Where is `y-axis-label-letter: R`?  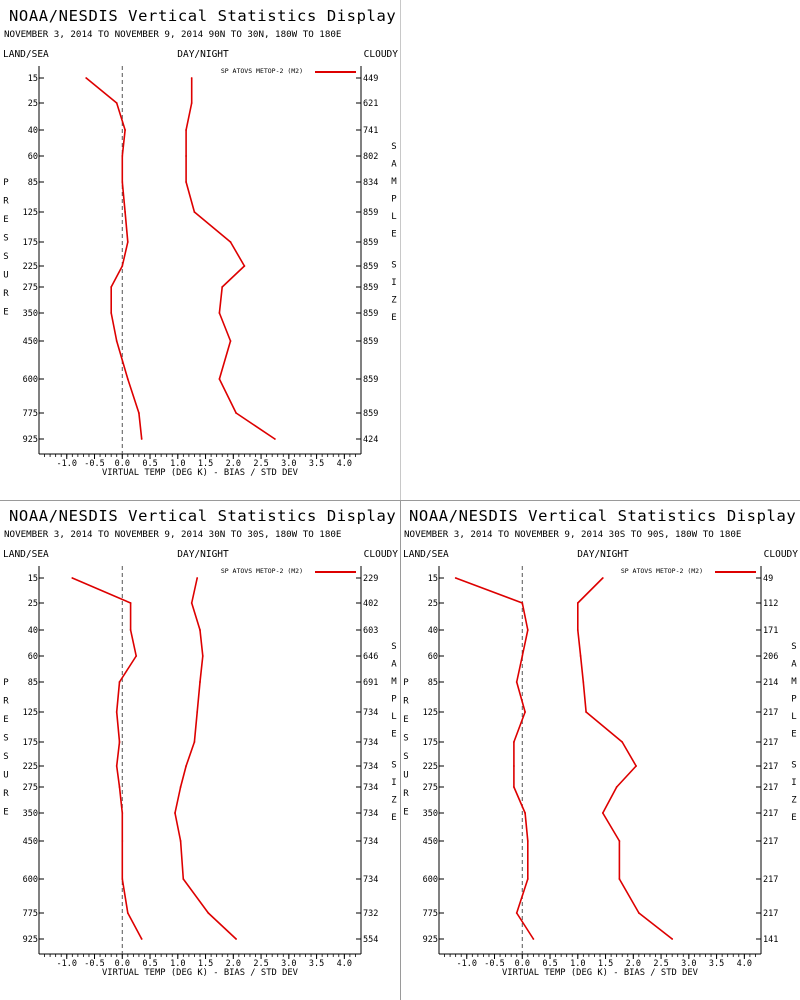
y-axis-label-letter: R is located at coordinates (406, 794).